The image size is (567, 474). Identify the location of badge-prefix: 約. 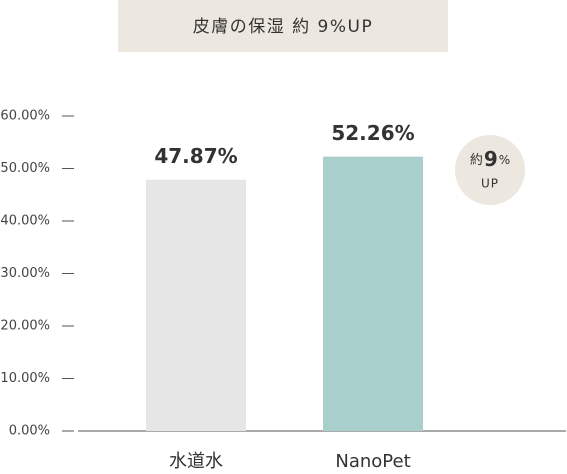
(476, 160).